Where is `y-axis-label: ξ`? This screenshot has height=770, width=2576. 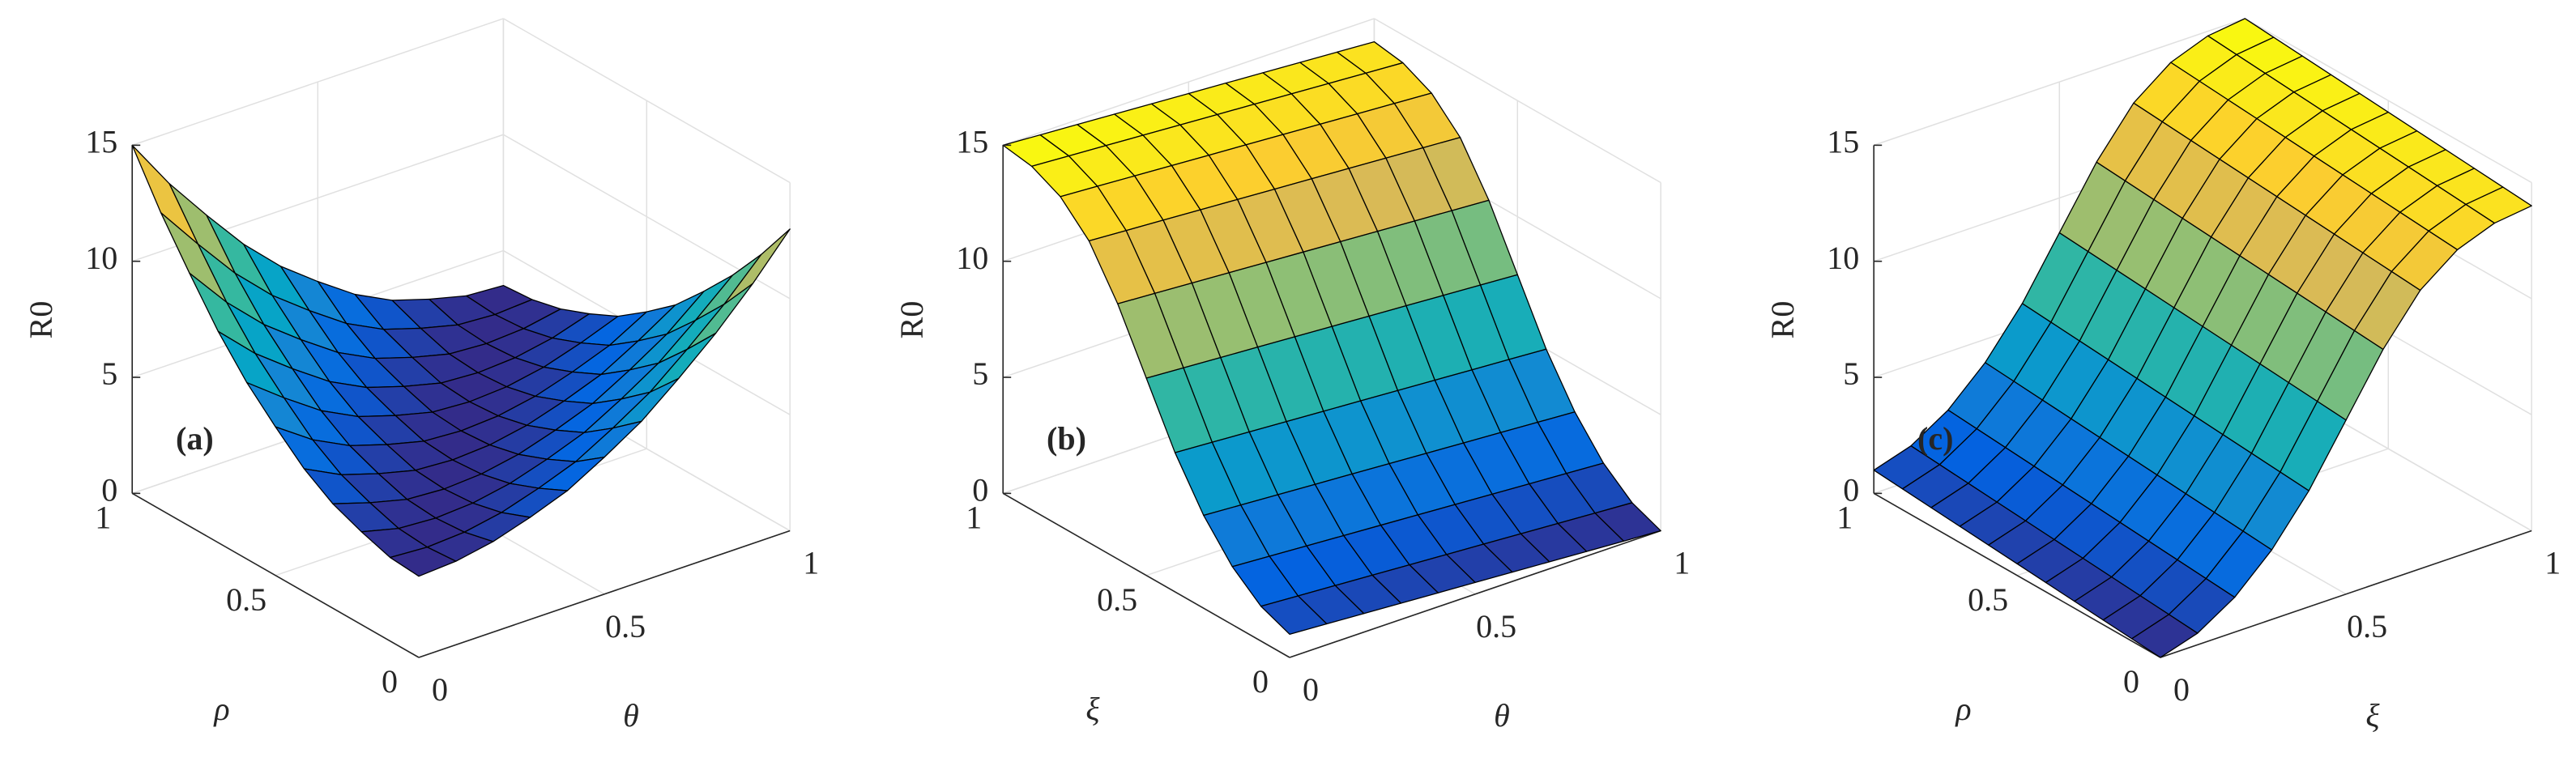 y-axis-label: ξ is located at coordinates (1092, 709).